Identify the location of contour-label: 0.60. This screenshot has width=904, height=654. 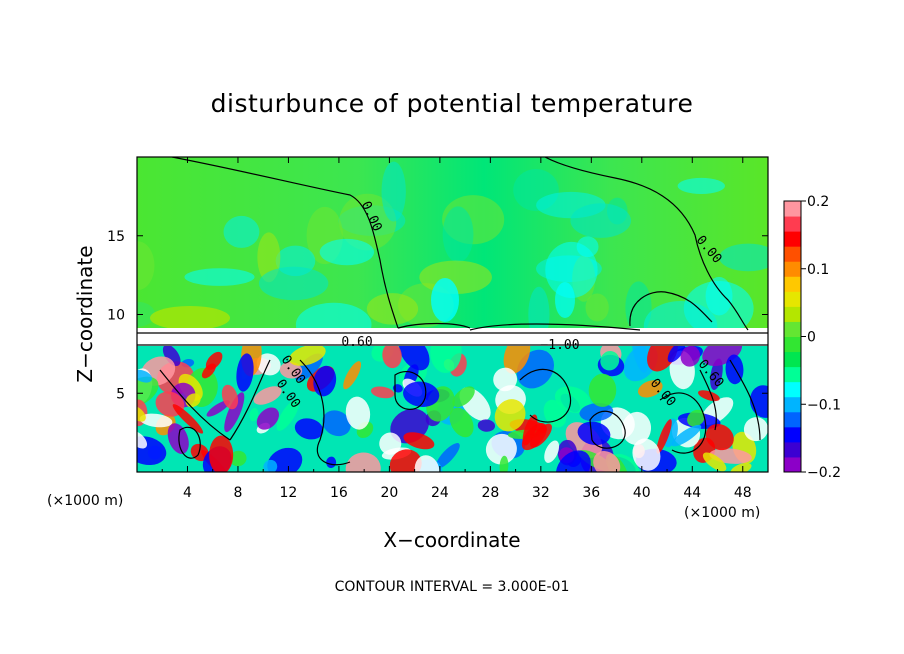
(356, 342).